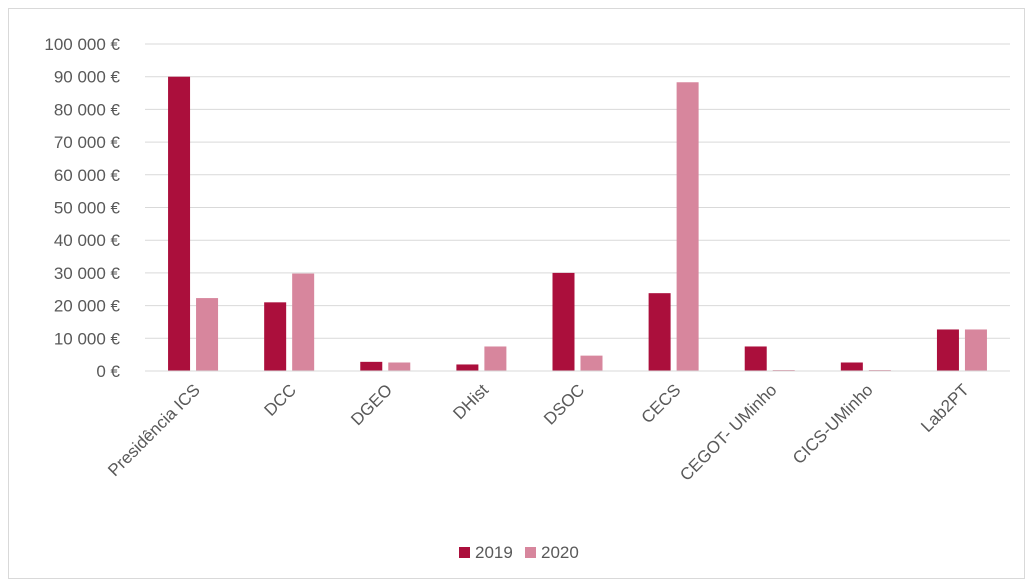  Describe the element at coordinates (87, 175) in the screenshot. I see `y-tick-label: 60 000 €` at that location.